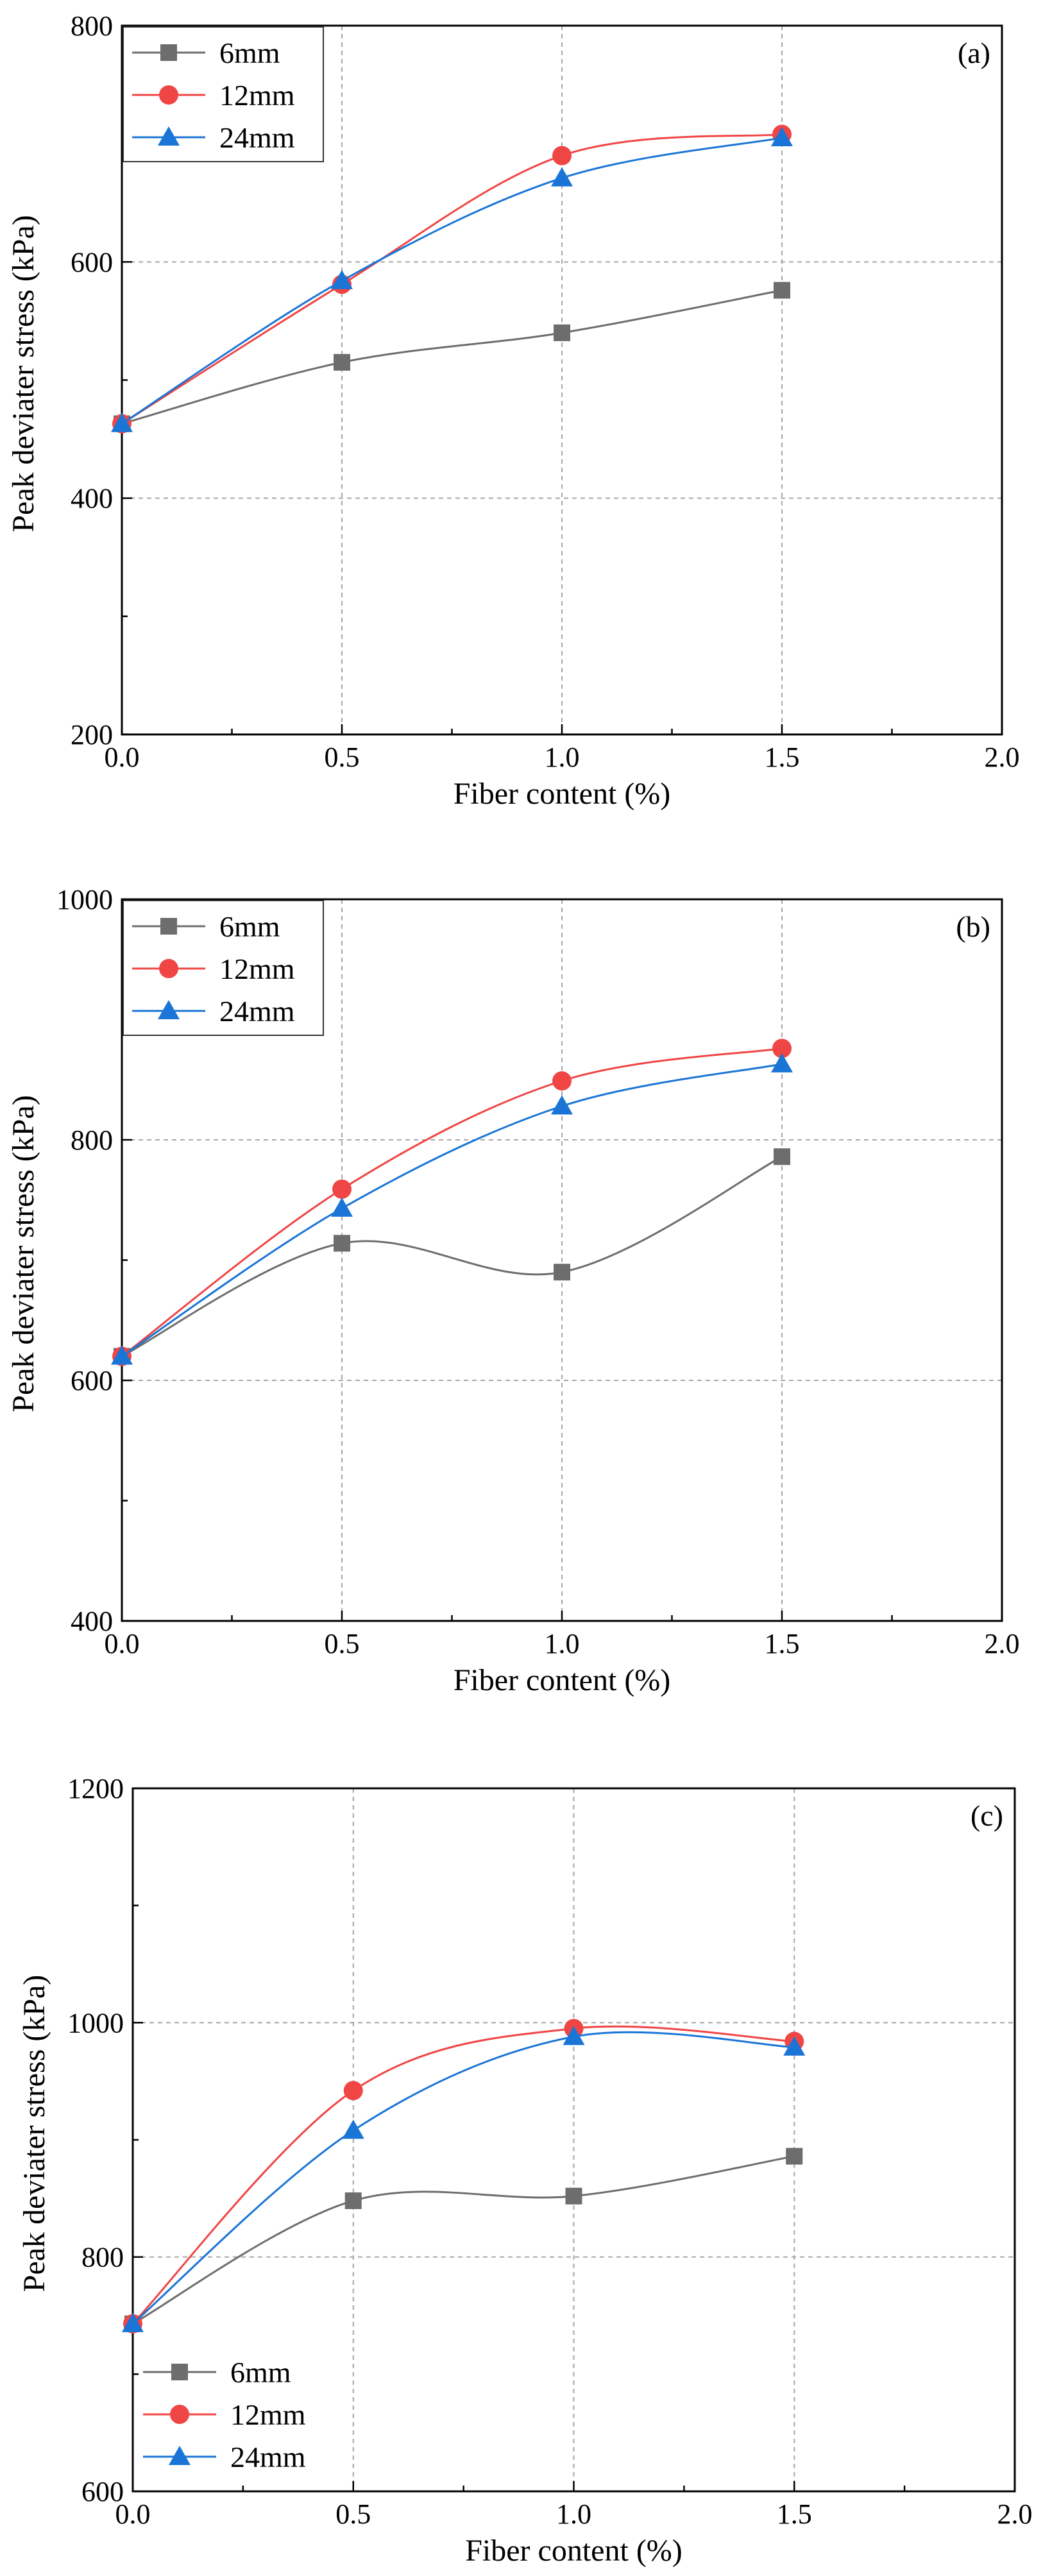 The image size is (1043, 2576). Describe the element at coordinates (974, 53) in the screenshot. I see `panel-label: (a)` at that location.